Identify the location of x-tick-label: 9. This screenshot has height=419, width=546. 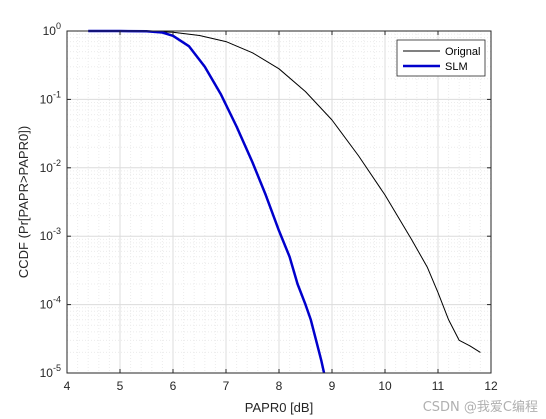
(332, 386).